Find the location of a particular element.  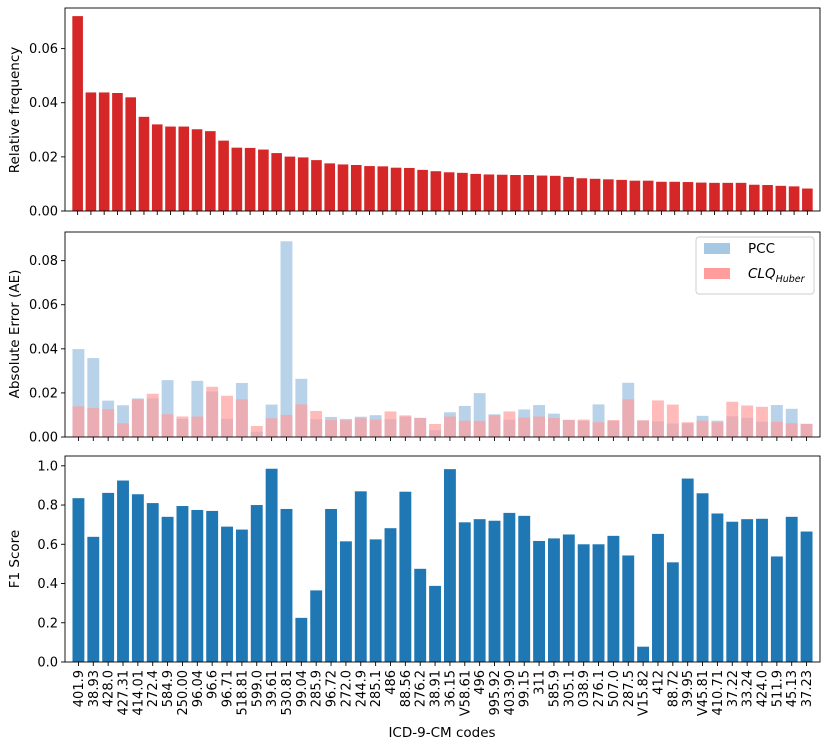

x-category-label: 287.5 is located at coordinates (629, 688).